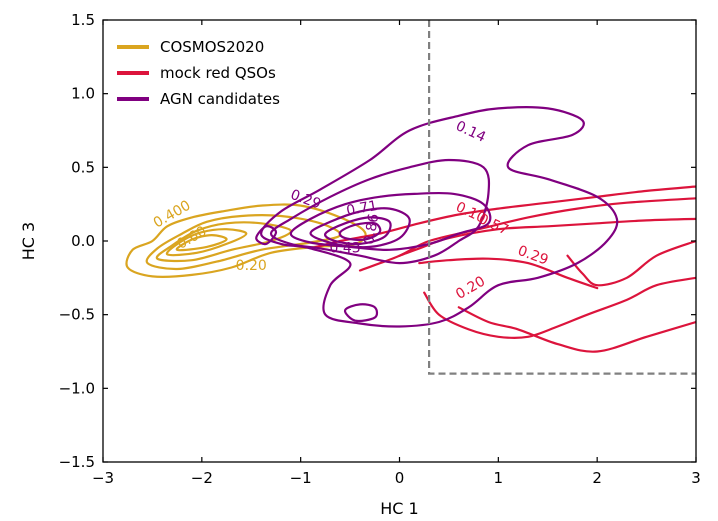  Describe the element at coordinates (345, 248) in the screenshot. I see `contour-label-agn-candidates-4: 0.43` at that location.